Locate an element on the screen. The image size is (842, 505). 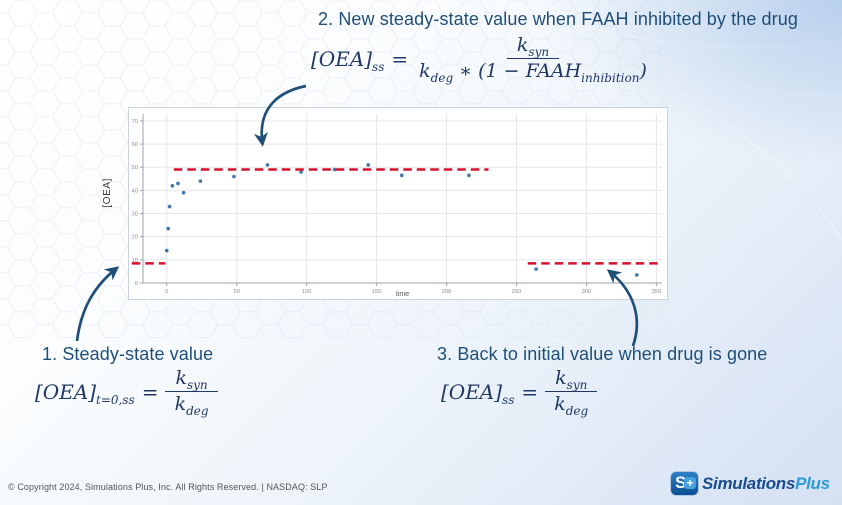
step3-formula: [OEA]ss = ksyn kdeg is located at coordinates (519, 392).